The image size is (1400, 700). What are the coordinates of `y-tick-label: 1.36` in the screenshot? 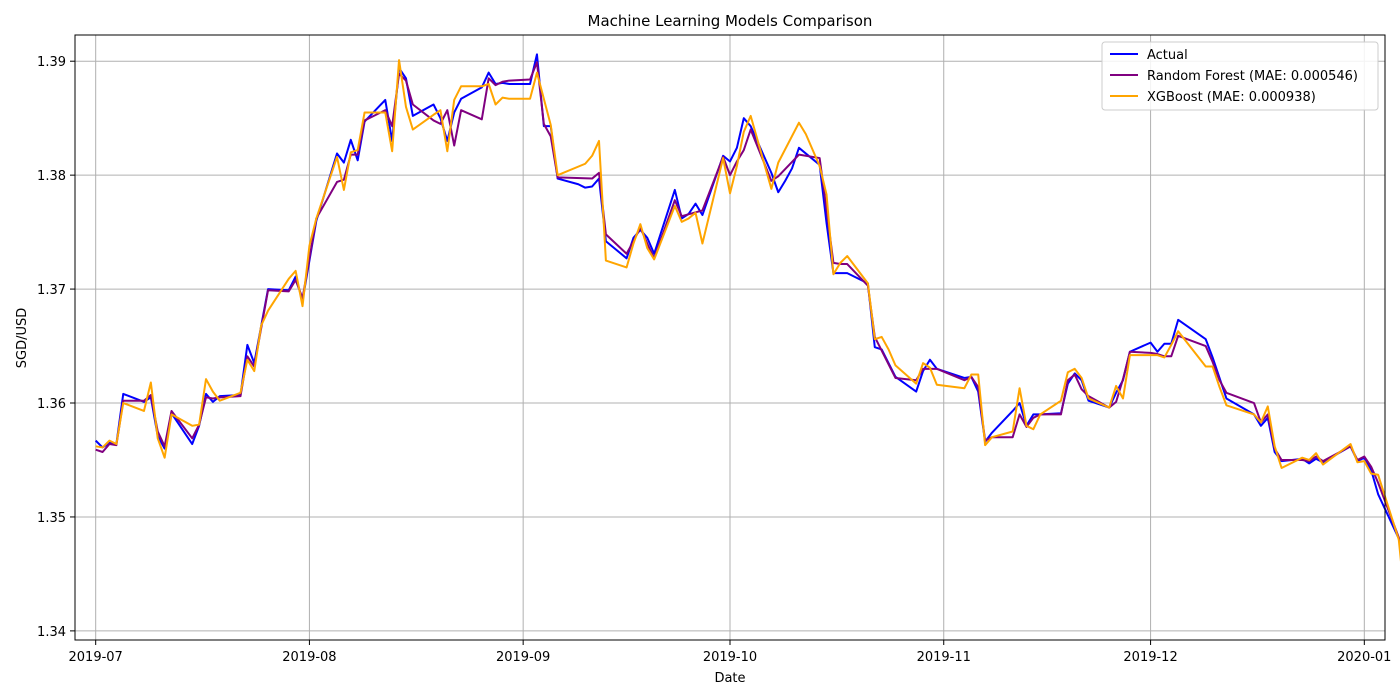 It's located at (51, 404).